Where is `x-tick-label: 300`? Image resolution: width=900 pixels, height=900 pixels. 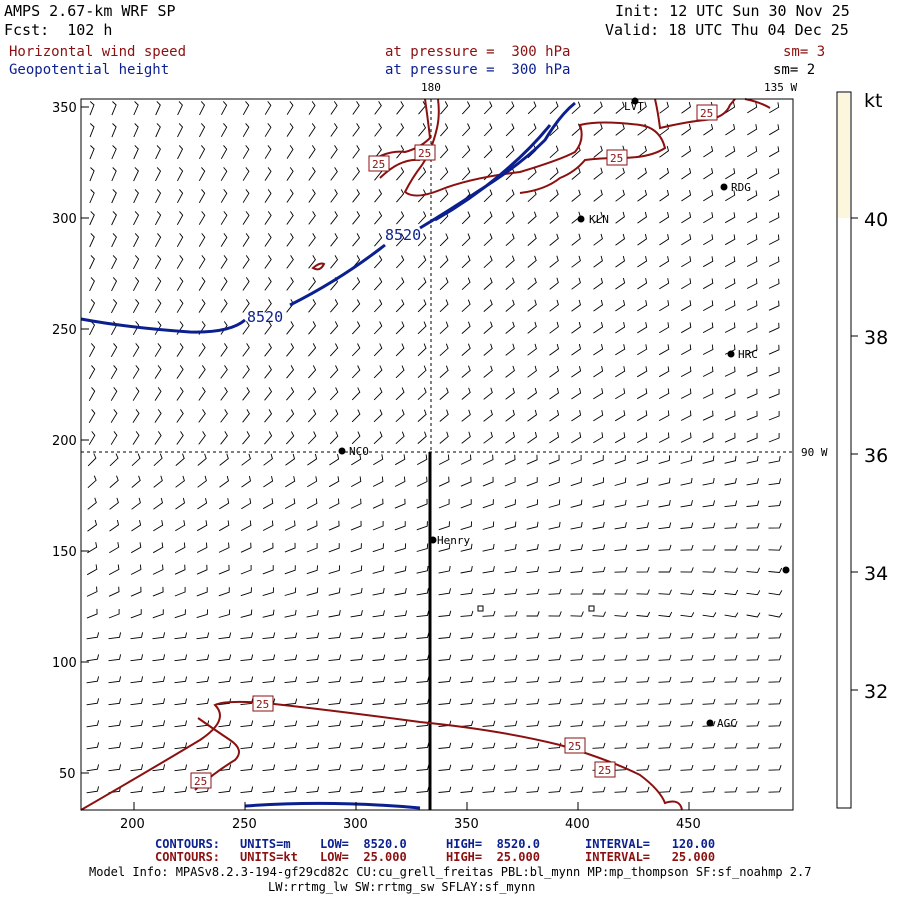
x-tick-label: 300 is located at coordinates (355, 824).